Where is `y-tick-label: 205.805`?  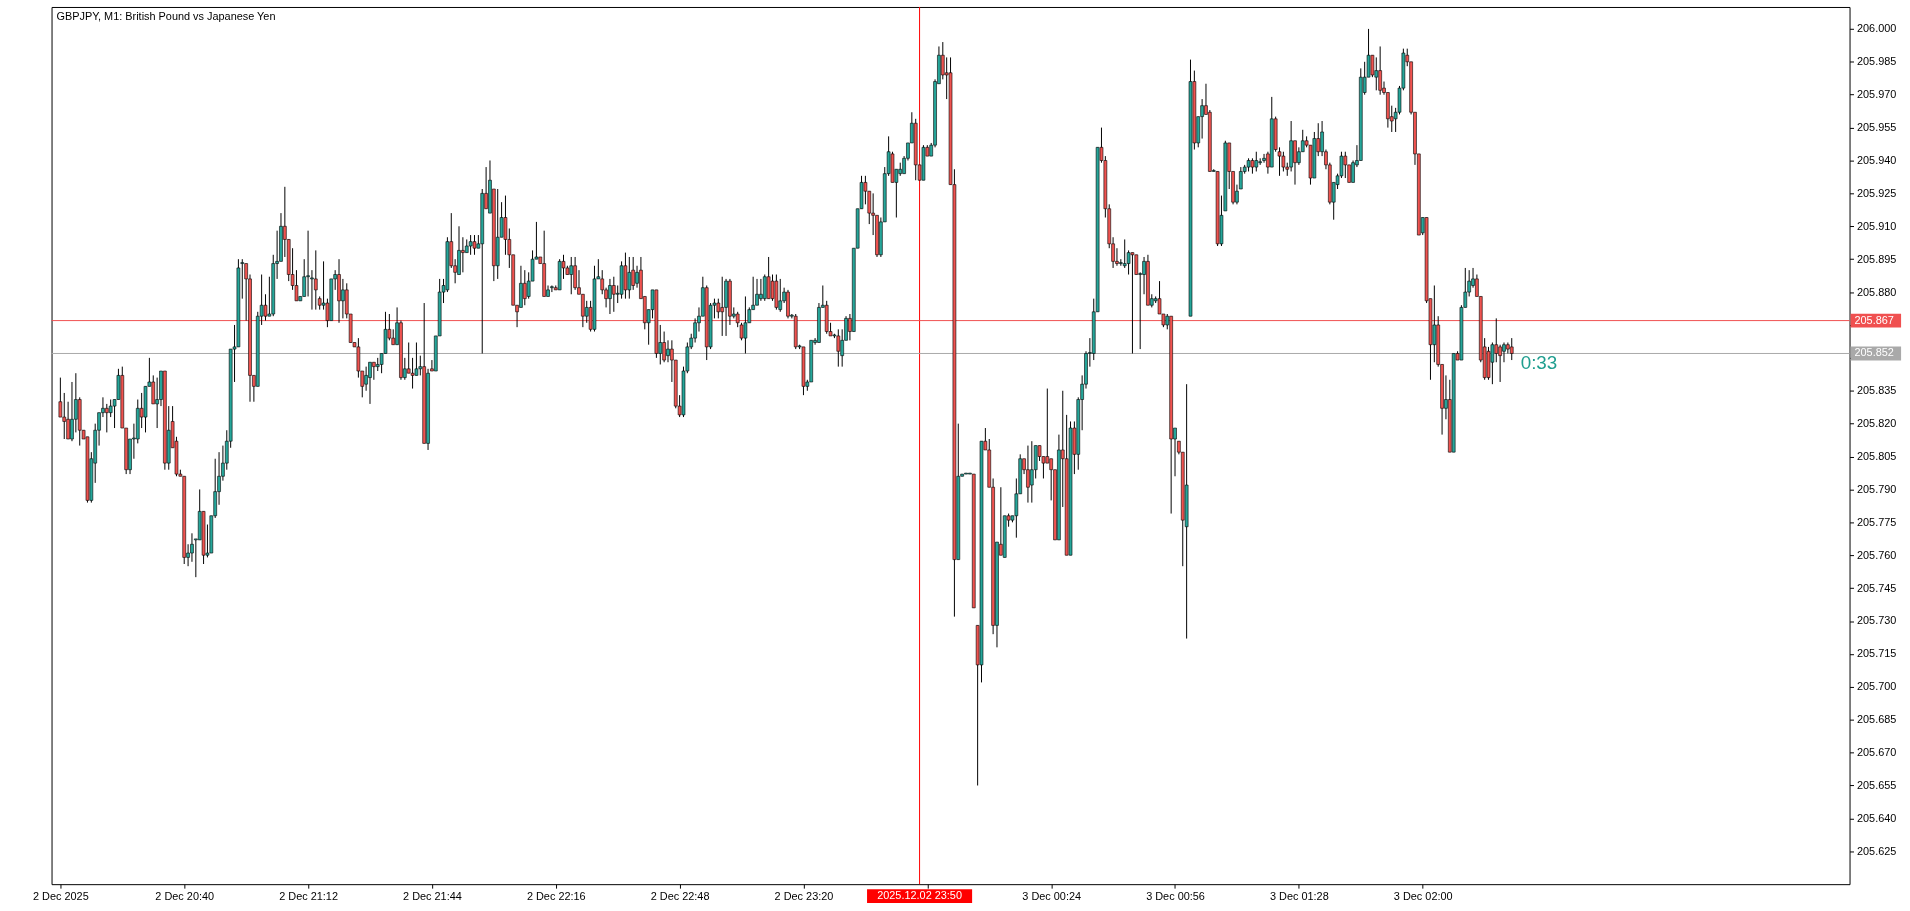 y-tick-label: 205.805 is located at coordinates (1876, 456).